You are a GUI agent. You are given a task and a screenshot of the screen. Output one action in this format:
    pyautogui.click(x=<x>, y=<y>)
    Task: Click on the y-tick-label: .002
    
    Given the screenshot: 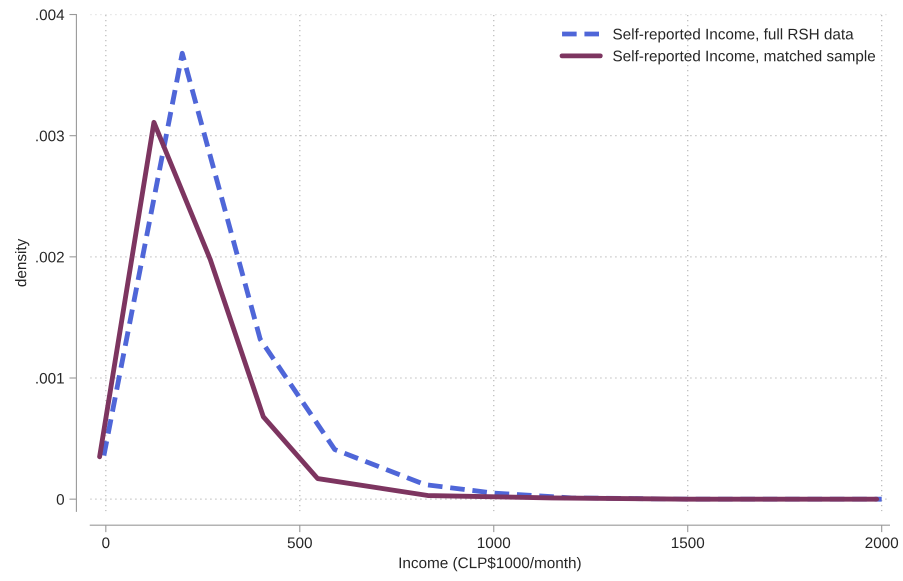 What is the action you would take?
    pyautogui.click(x=50, y=257)
    